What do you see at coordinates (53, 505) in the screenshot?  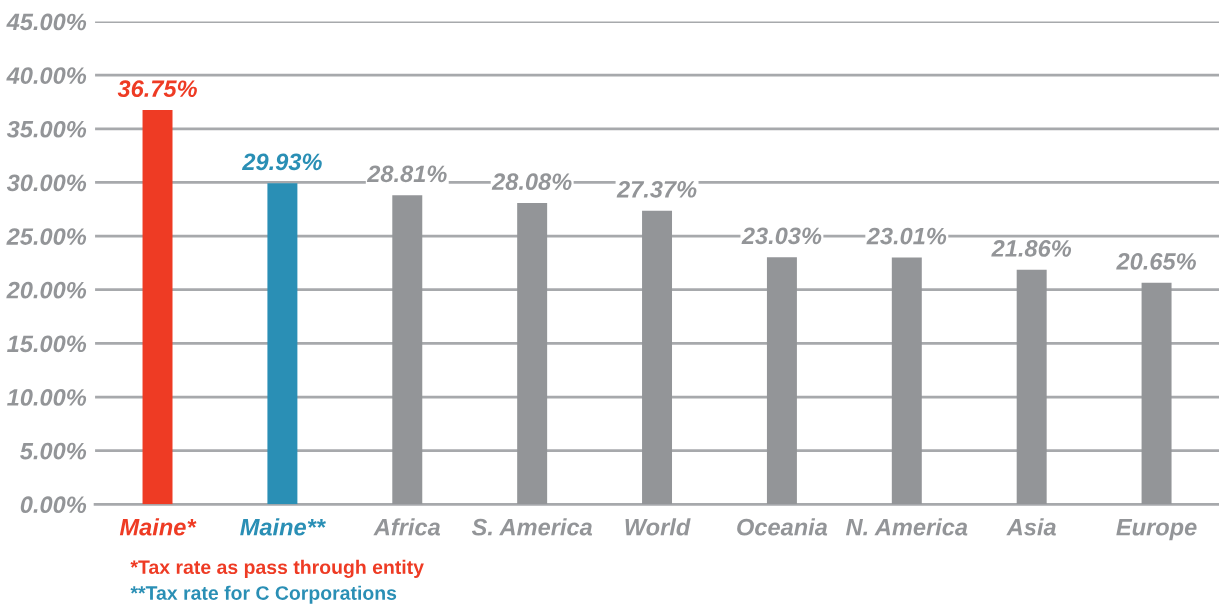 I see `y-tick-label: 0.00%` at bounding box center [53, 505].